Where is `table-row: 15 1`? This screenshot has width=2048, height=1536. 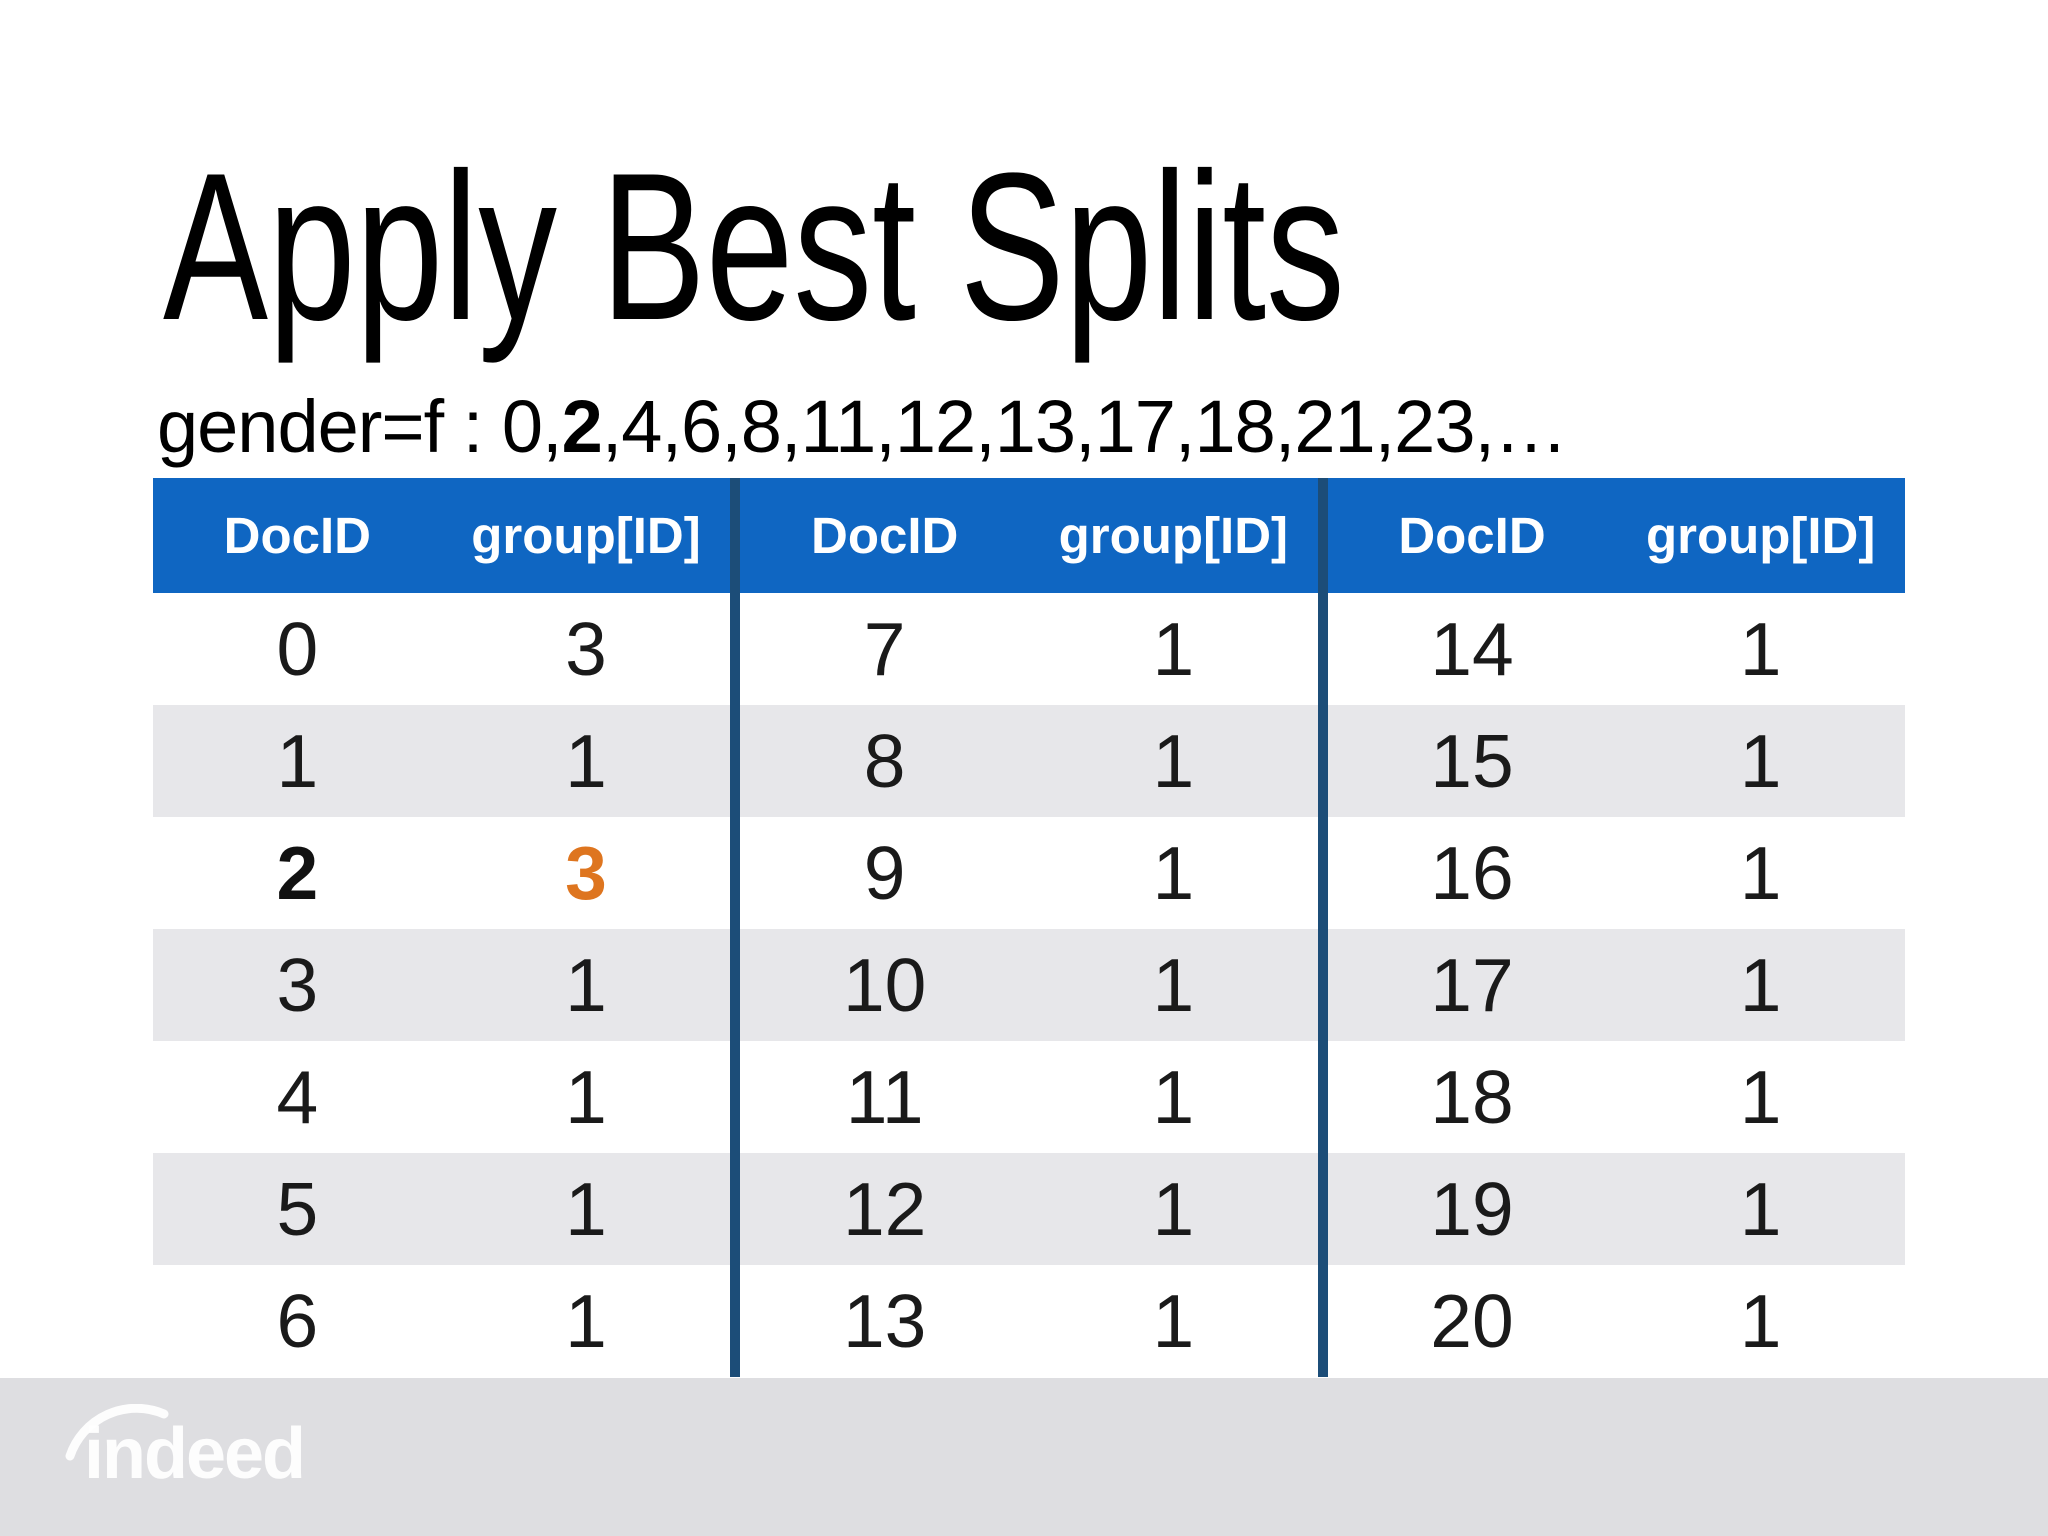
table-row: 15 1 is located at coordinates (1616, 761).